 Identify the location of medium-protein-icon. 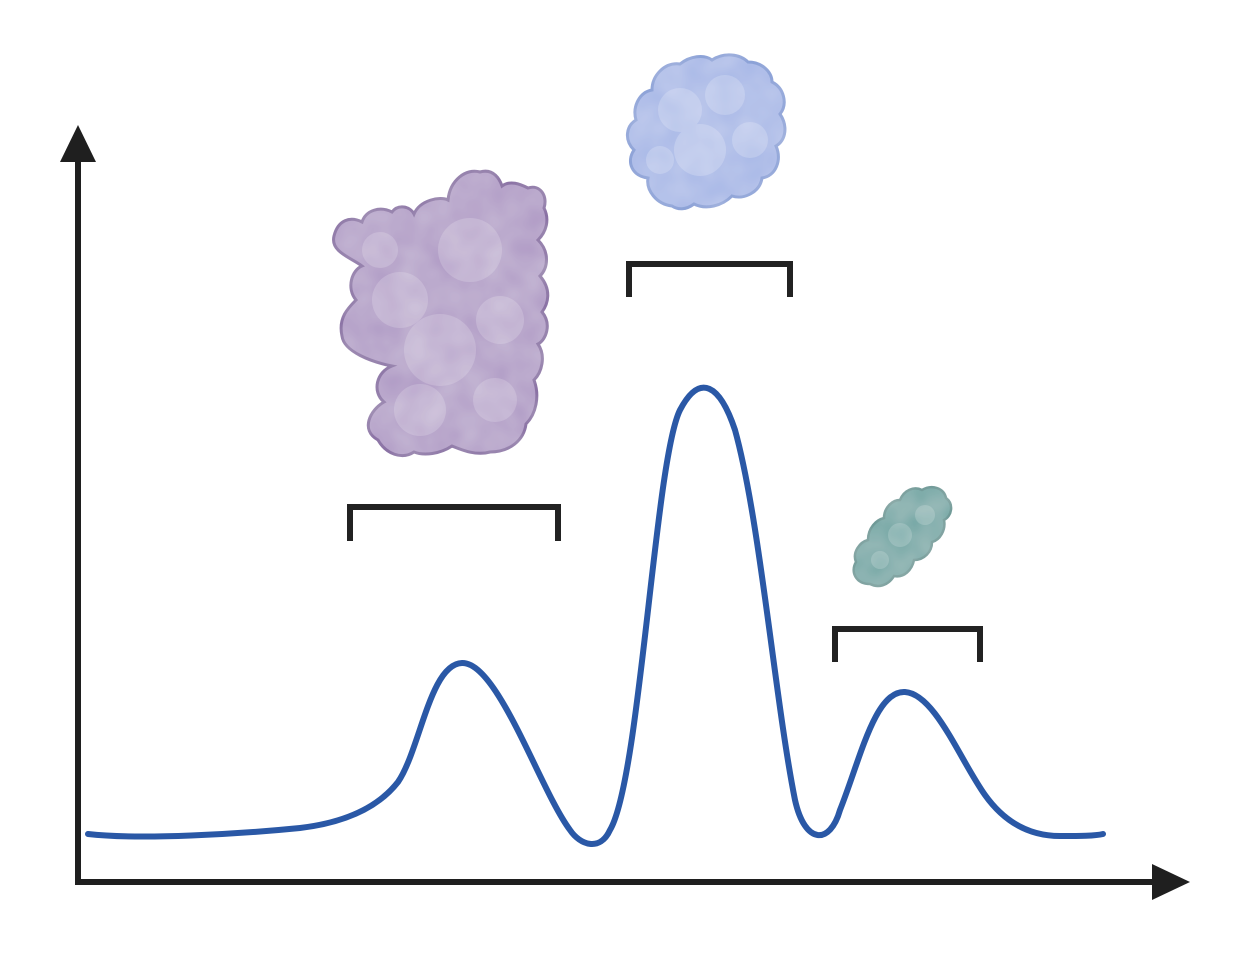
(706, 132).